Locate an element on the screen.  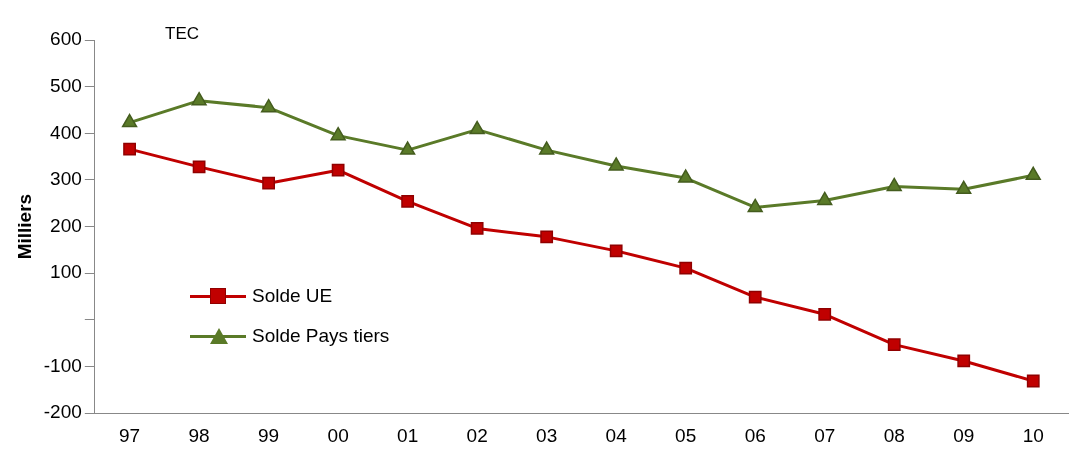
x-tick-label: 07 is located at coordinates (825, 435).